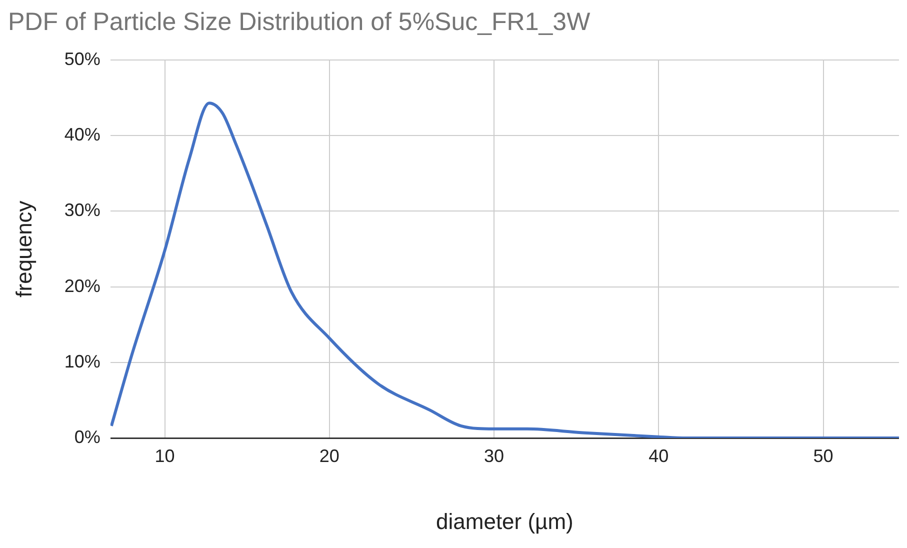 The height and width of the screenshot is (548, 907). Describe the element at coordinates (299, 22) in the screenshot. I see `chart-title: PDF of Particle Size Distribution of 5%Suc_FR1_3W` at that location.